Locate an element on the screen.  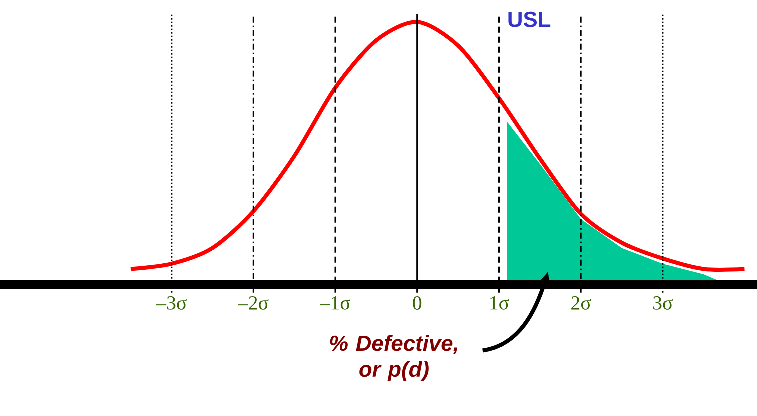
x-tick-label: –2σ is located at coordinates (253, 303).